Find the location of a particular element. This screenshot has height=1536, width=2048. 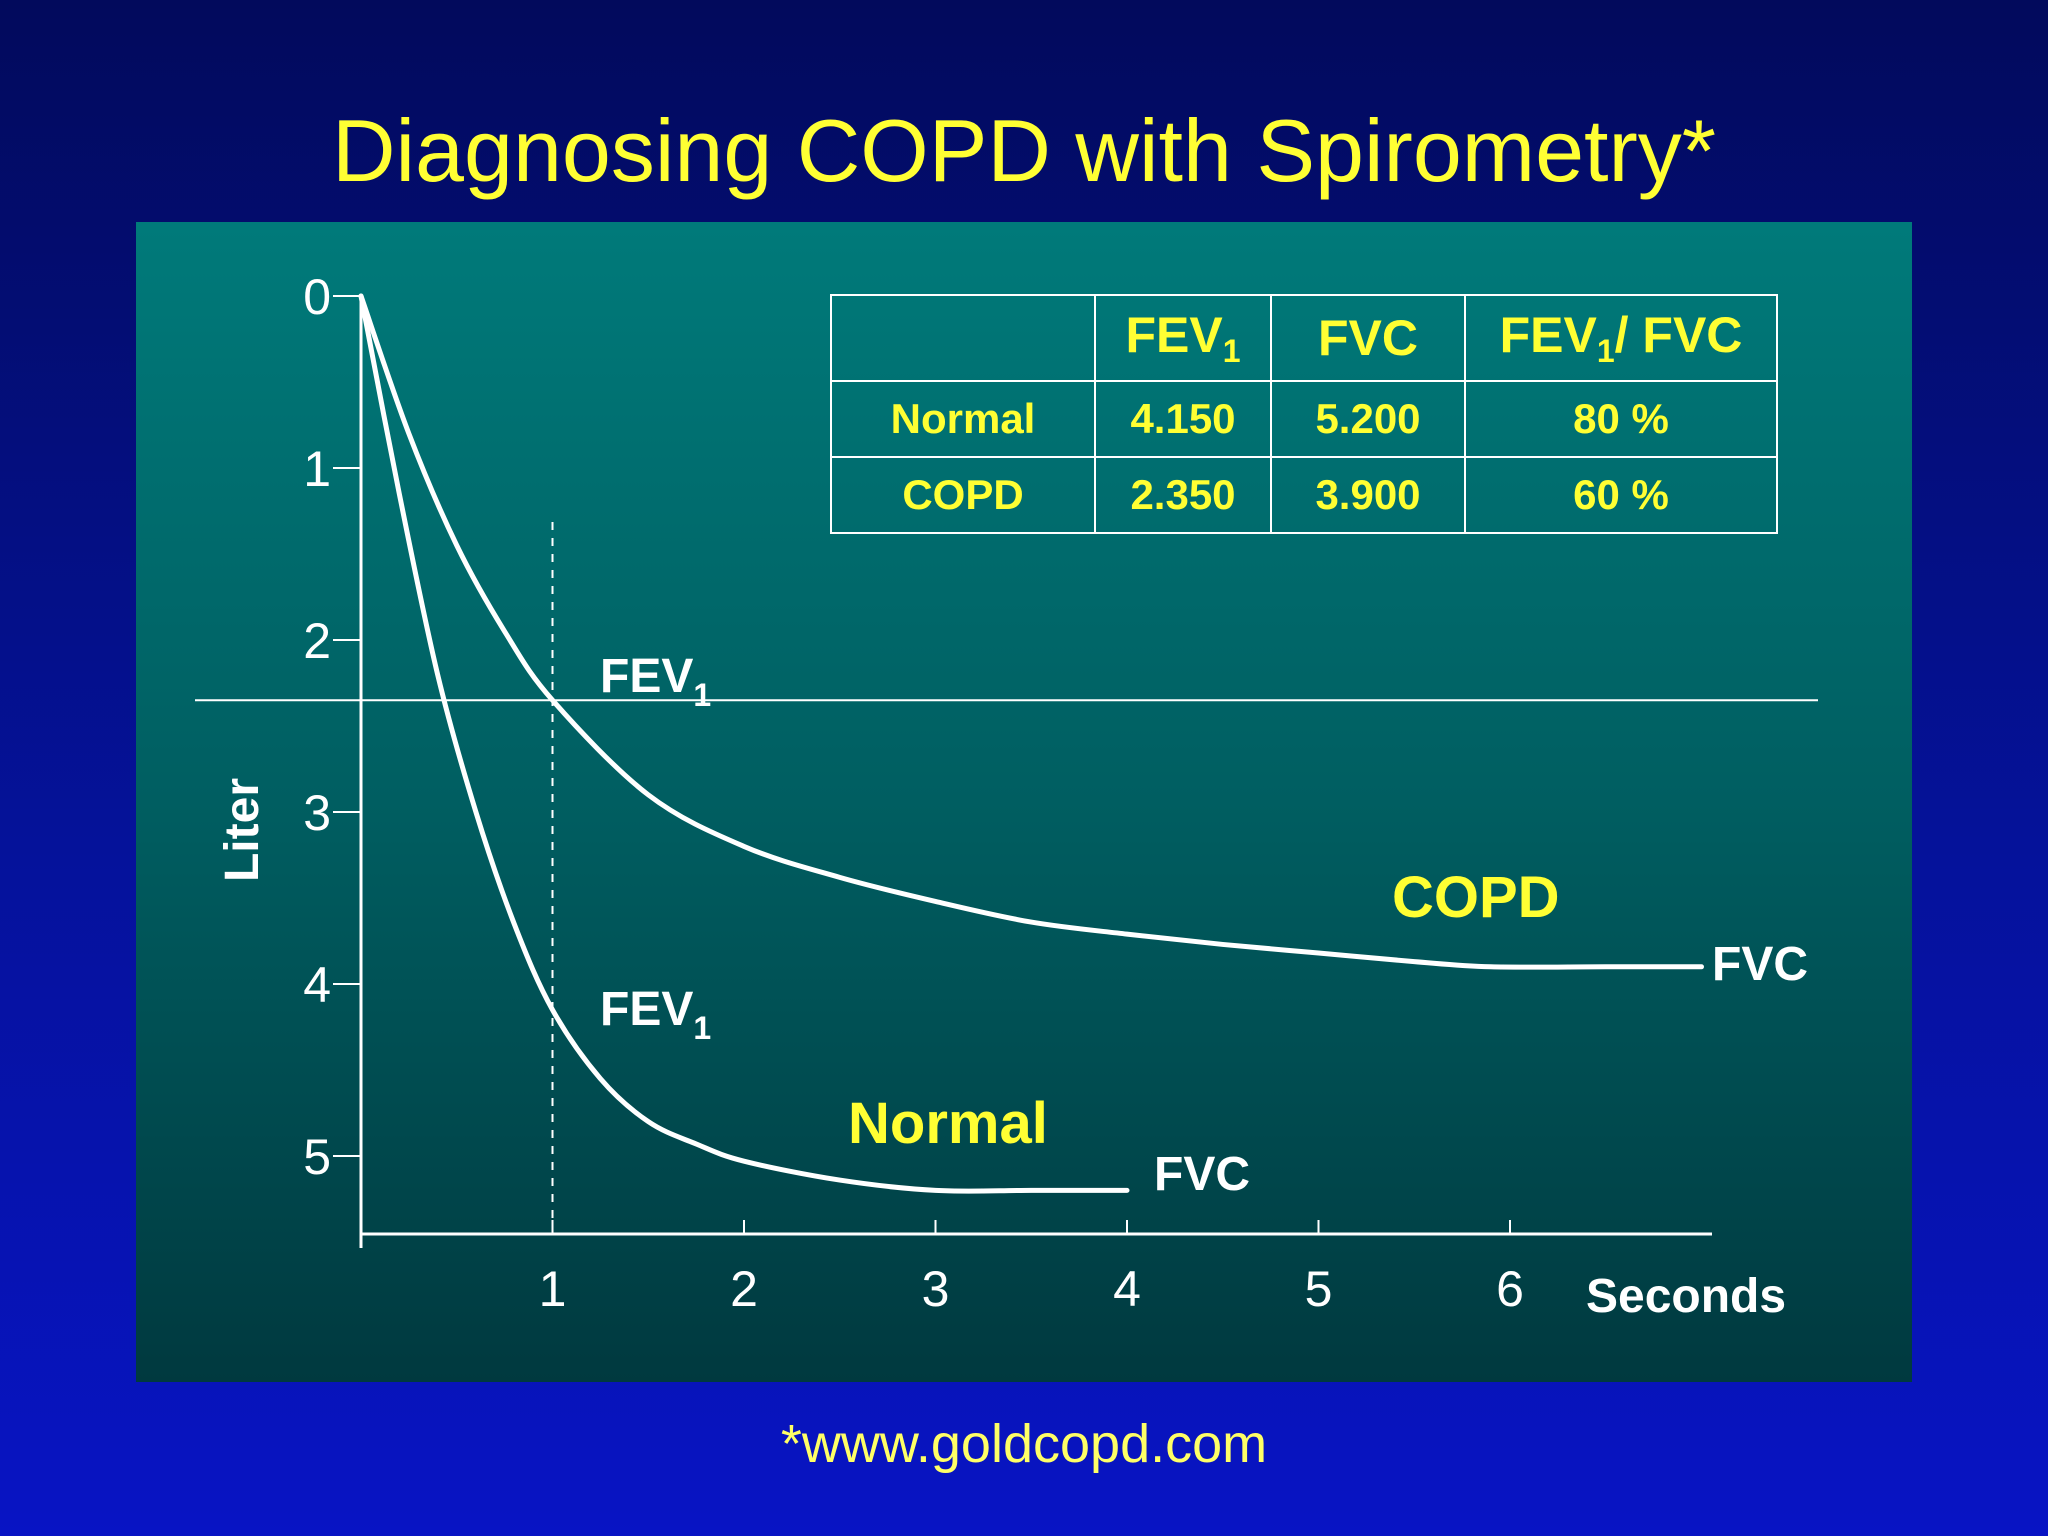

table-header-row: FEV1 FVC FEV1/ FVC is located at coordinates (1304, 338).